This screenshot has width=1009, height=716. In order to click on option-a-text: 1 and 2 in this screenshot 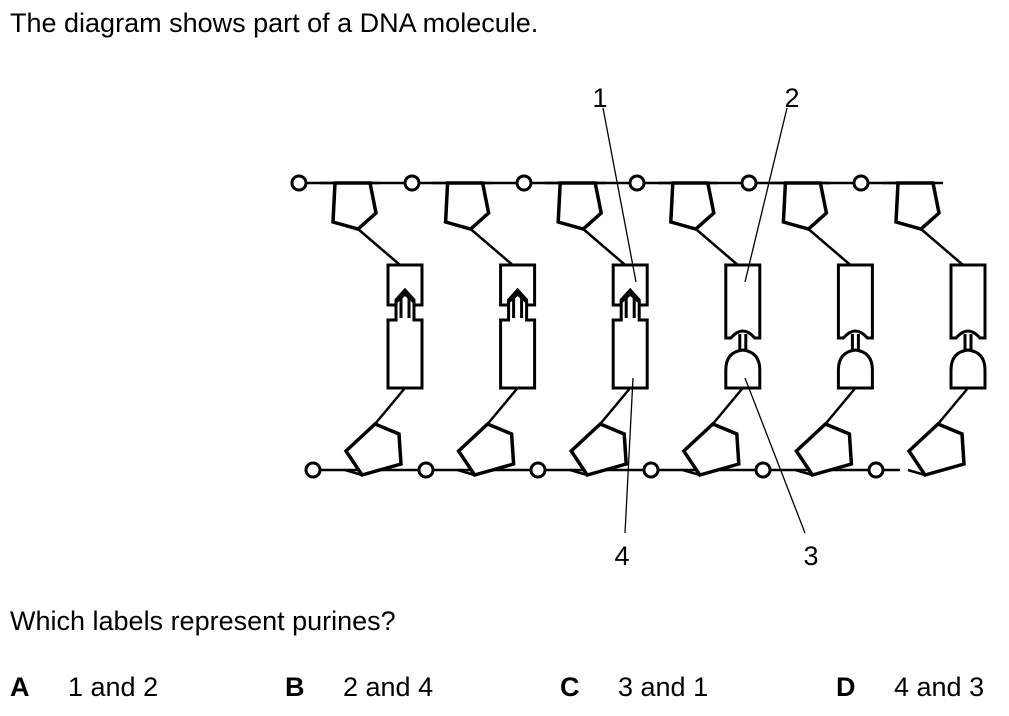, I will do `click(113, 687)`.